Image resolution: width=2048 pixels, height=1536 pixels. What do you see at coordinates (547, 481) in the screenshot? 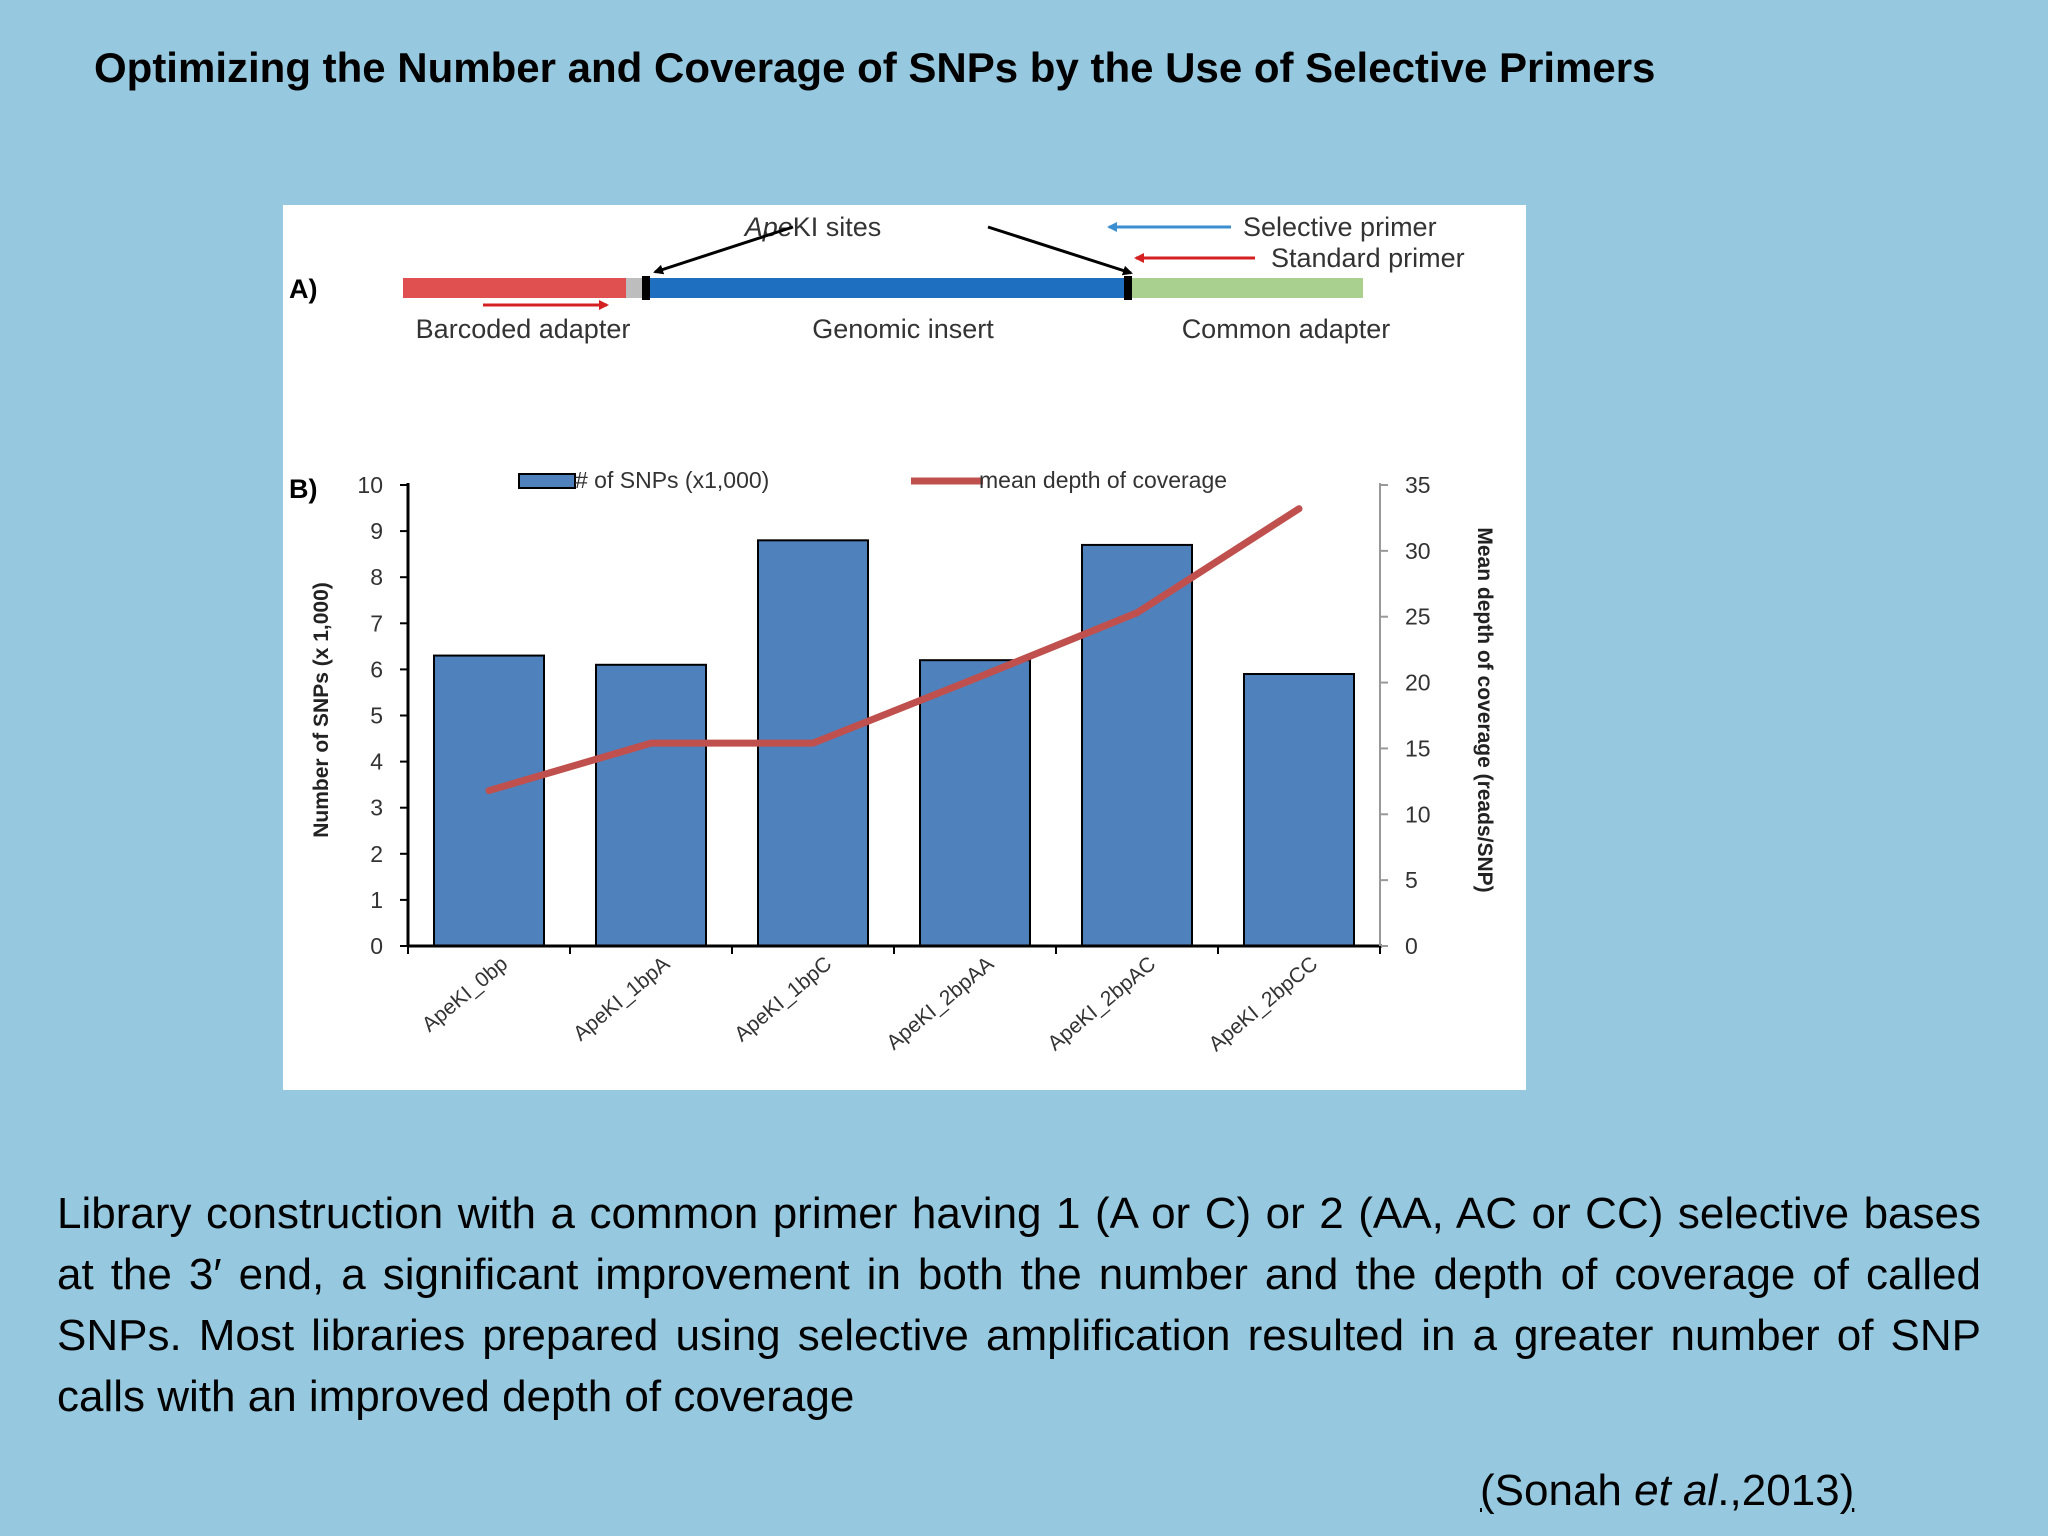
I see `legend-swatch-snps` at bounding box center [547, 481].